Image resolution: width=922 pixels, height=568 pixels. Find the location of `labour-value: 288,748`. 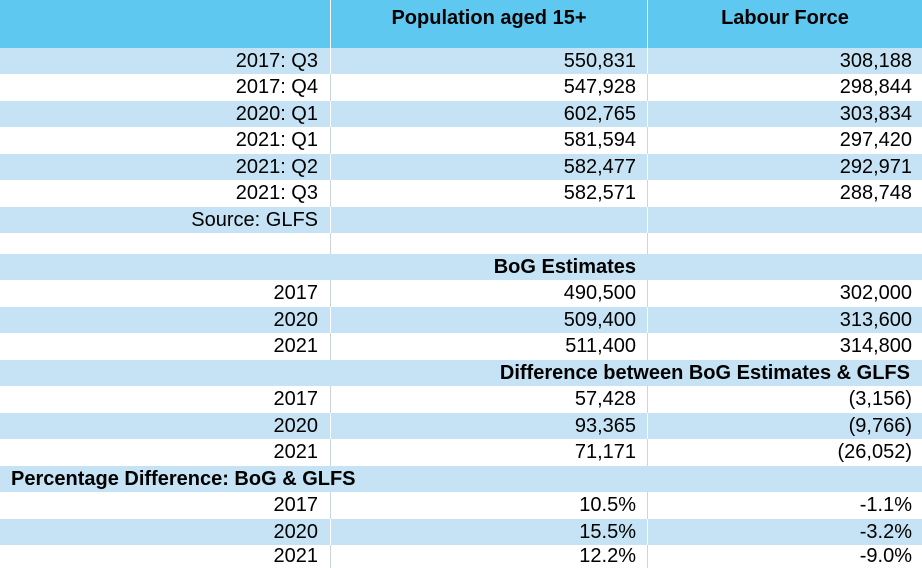

labour-value: 288,748 is located at coordinates (875, 193).